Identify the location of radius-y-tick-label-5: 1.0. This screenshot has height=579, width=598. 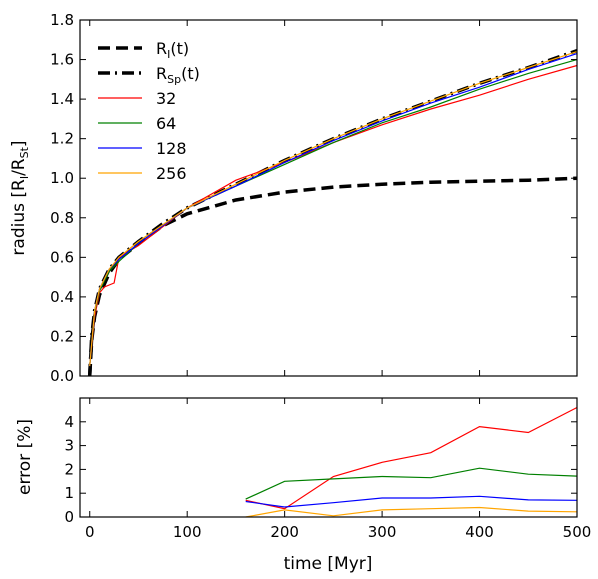
(62, 178).